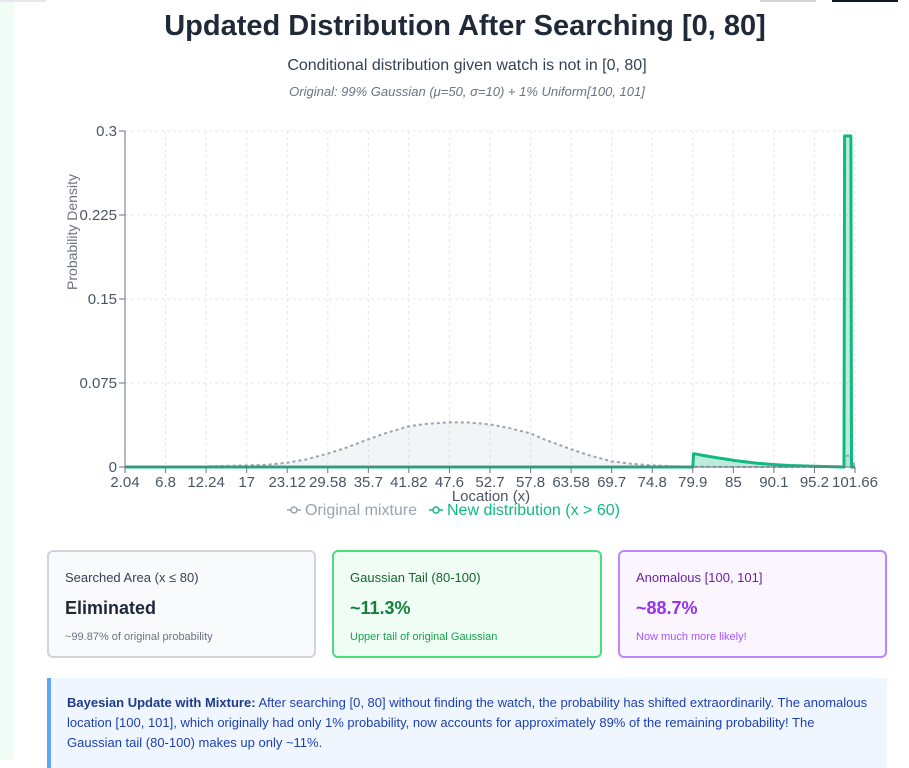  Describe the element at coordinates (72, 232) in the screenshot. I see `y-axis-label: Probability Density` at that location.